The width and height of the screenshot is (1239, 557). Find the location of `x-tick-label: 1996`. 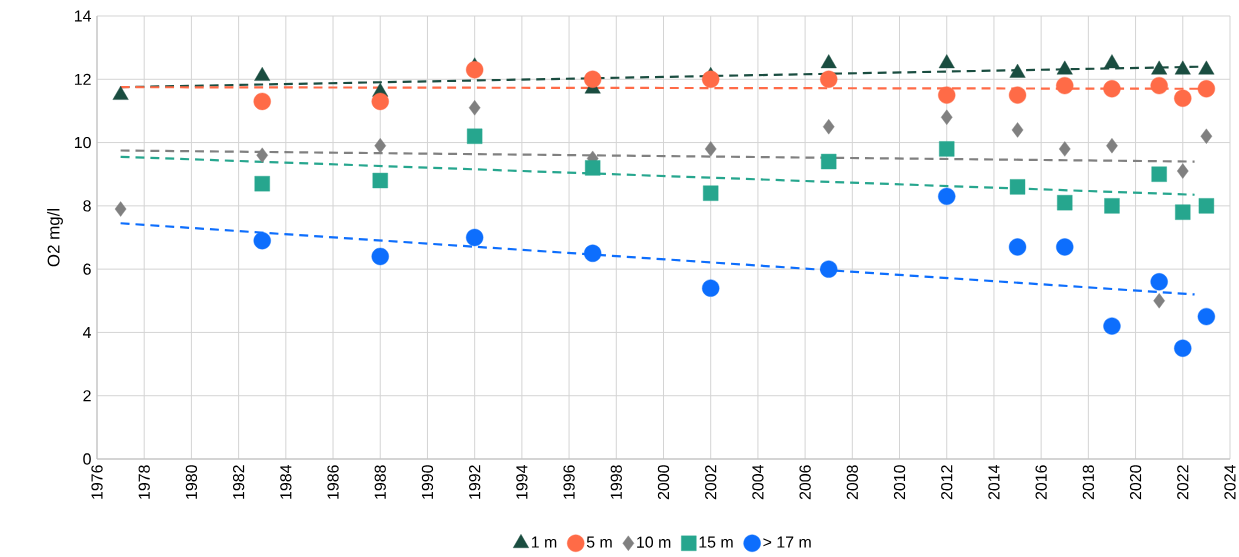

x-tick-label: 1996 is located at coordinates (569, 482).